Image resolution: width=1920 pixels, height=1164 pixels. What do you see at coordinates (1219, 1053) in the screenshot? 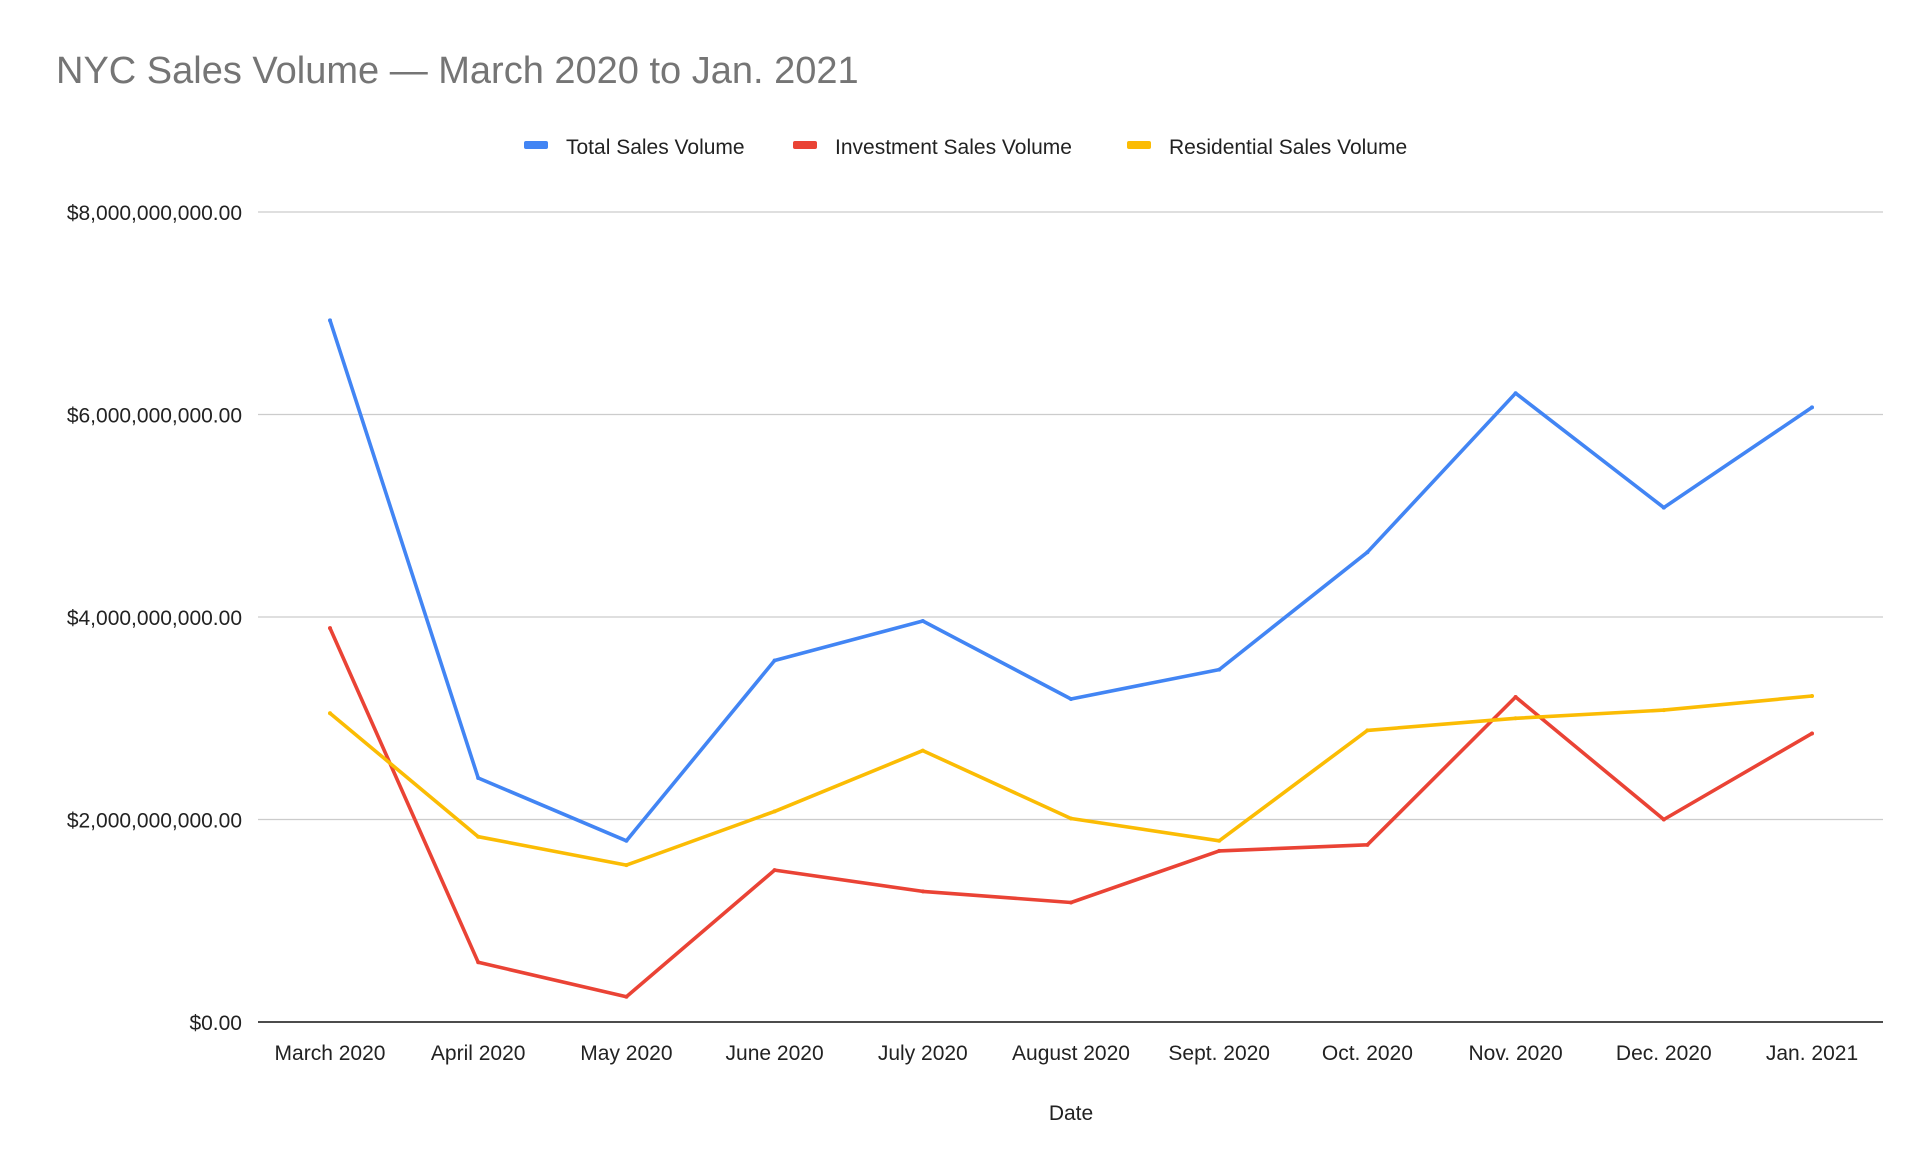
I see `x-tick-label: Sept. 2020` at bounding box center [1219, 1053].